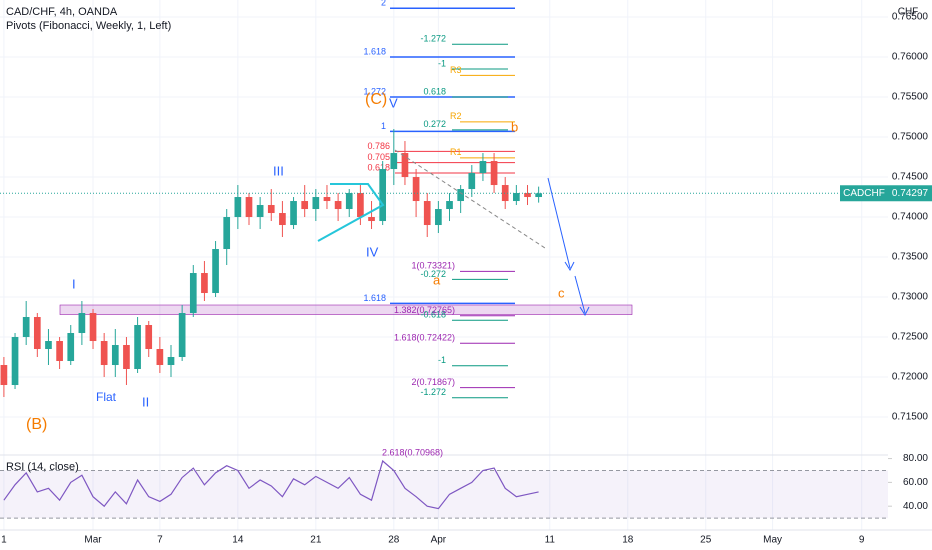  Describe the element at coordinates (374, 91) in the screenshot. I see `level-label: 1.272` at that location.